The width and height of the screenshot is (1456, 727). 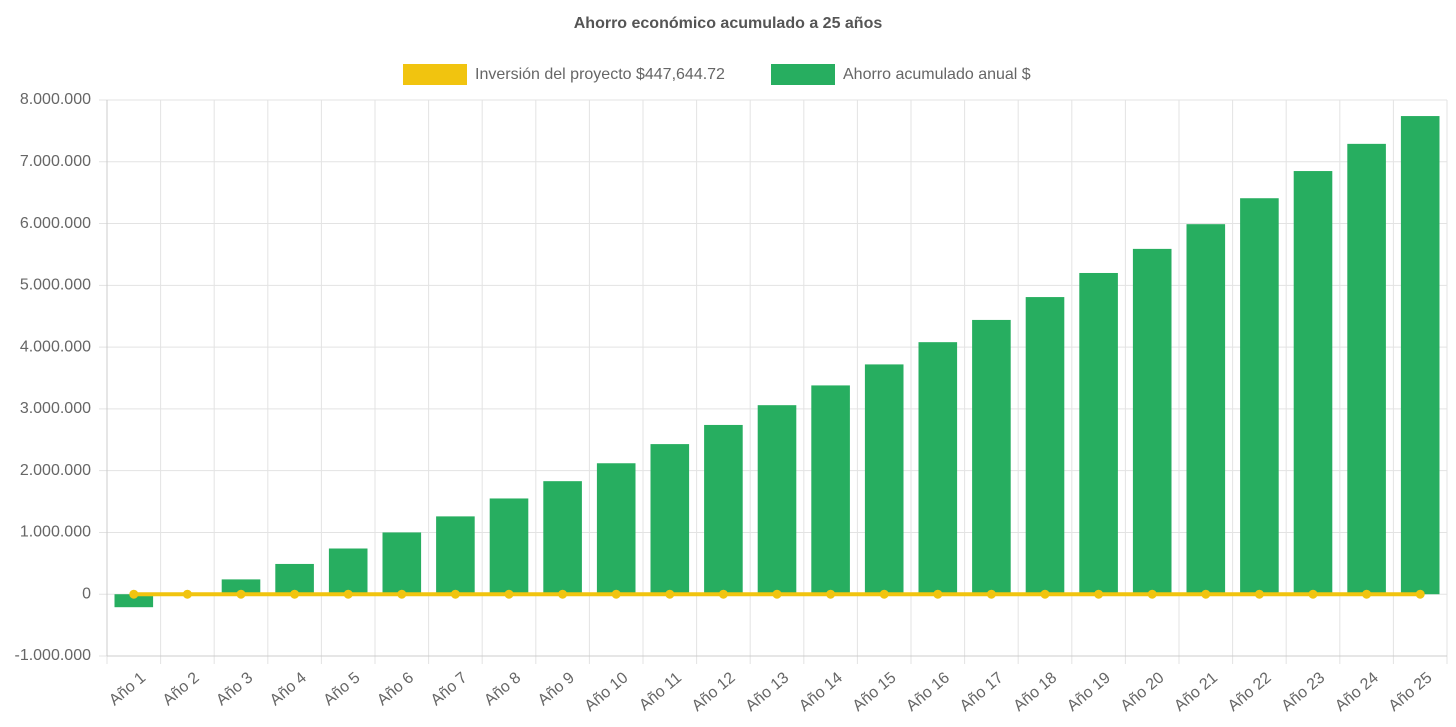 I want to click on x-tick-label: Año 25, so click(x=1411, y=692).